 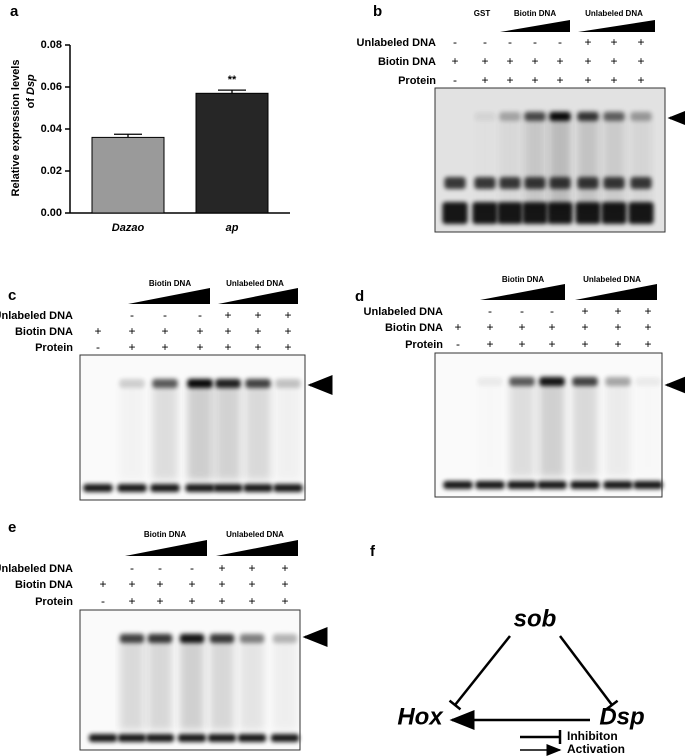 I want to click on panel-label: d, so click(x=359, y=296).